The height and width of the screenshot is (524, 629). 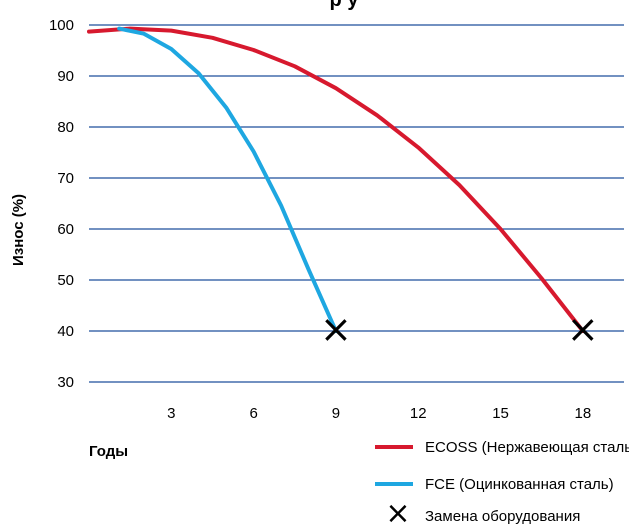 I want to click on x-axis-ticks: 3 6 9 12 15 18, so click(x=379, y=413).